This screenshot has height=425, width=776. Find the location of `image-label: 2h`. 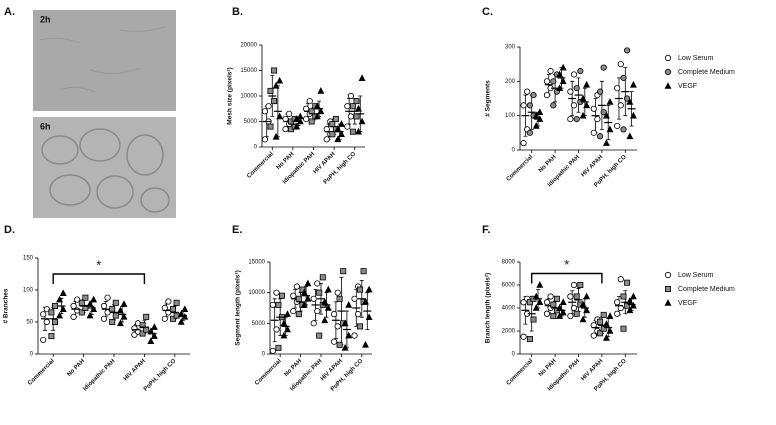

image-label: 2h is located at coordinates (45, 19).